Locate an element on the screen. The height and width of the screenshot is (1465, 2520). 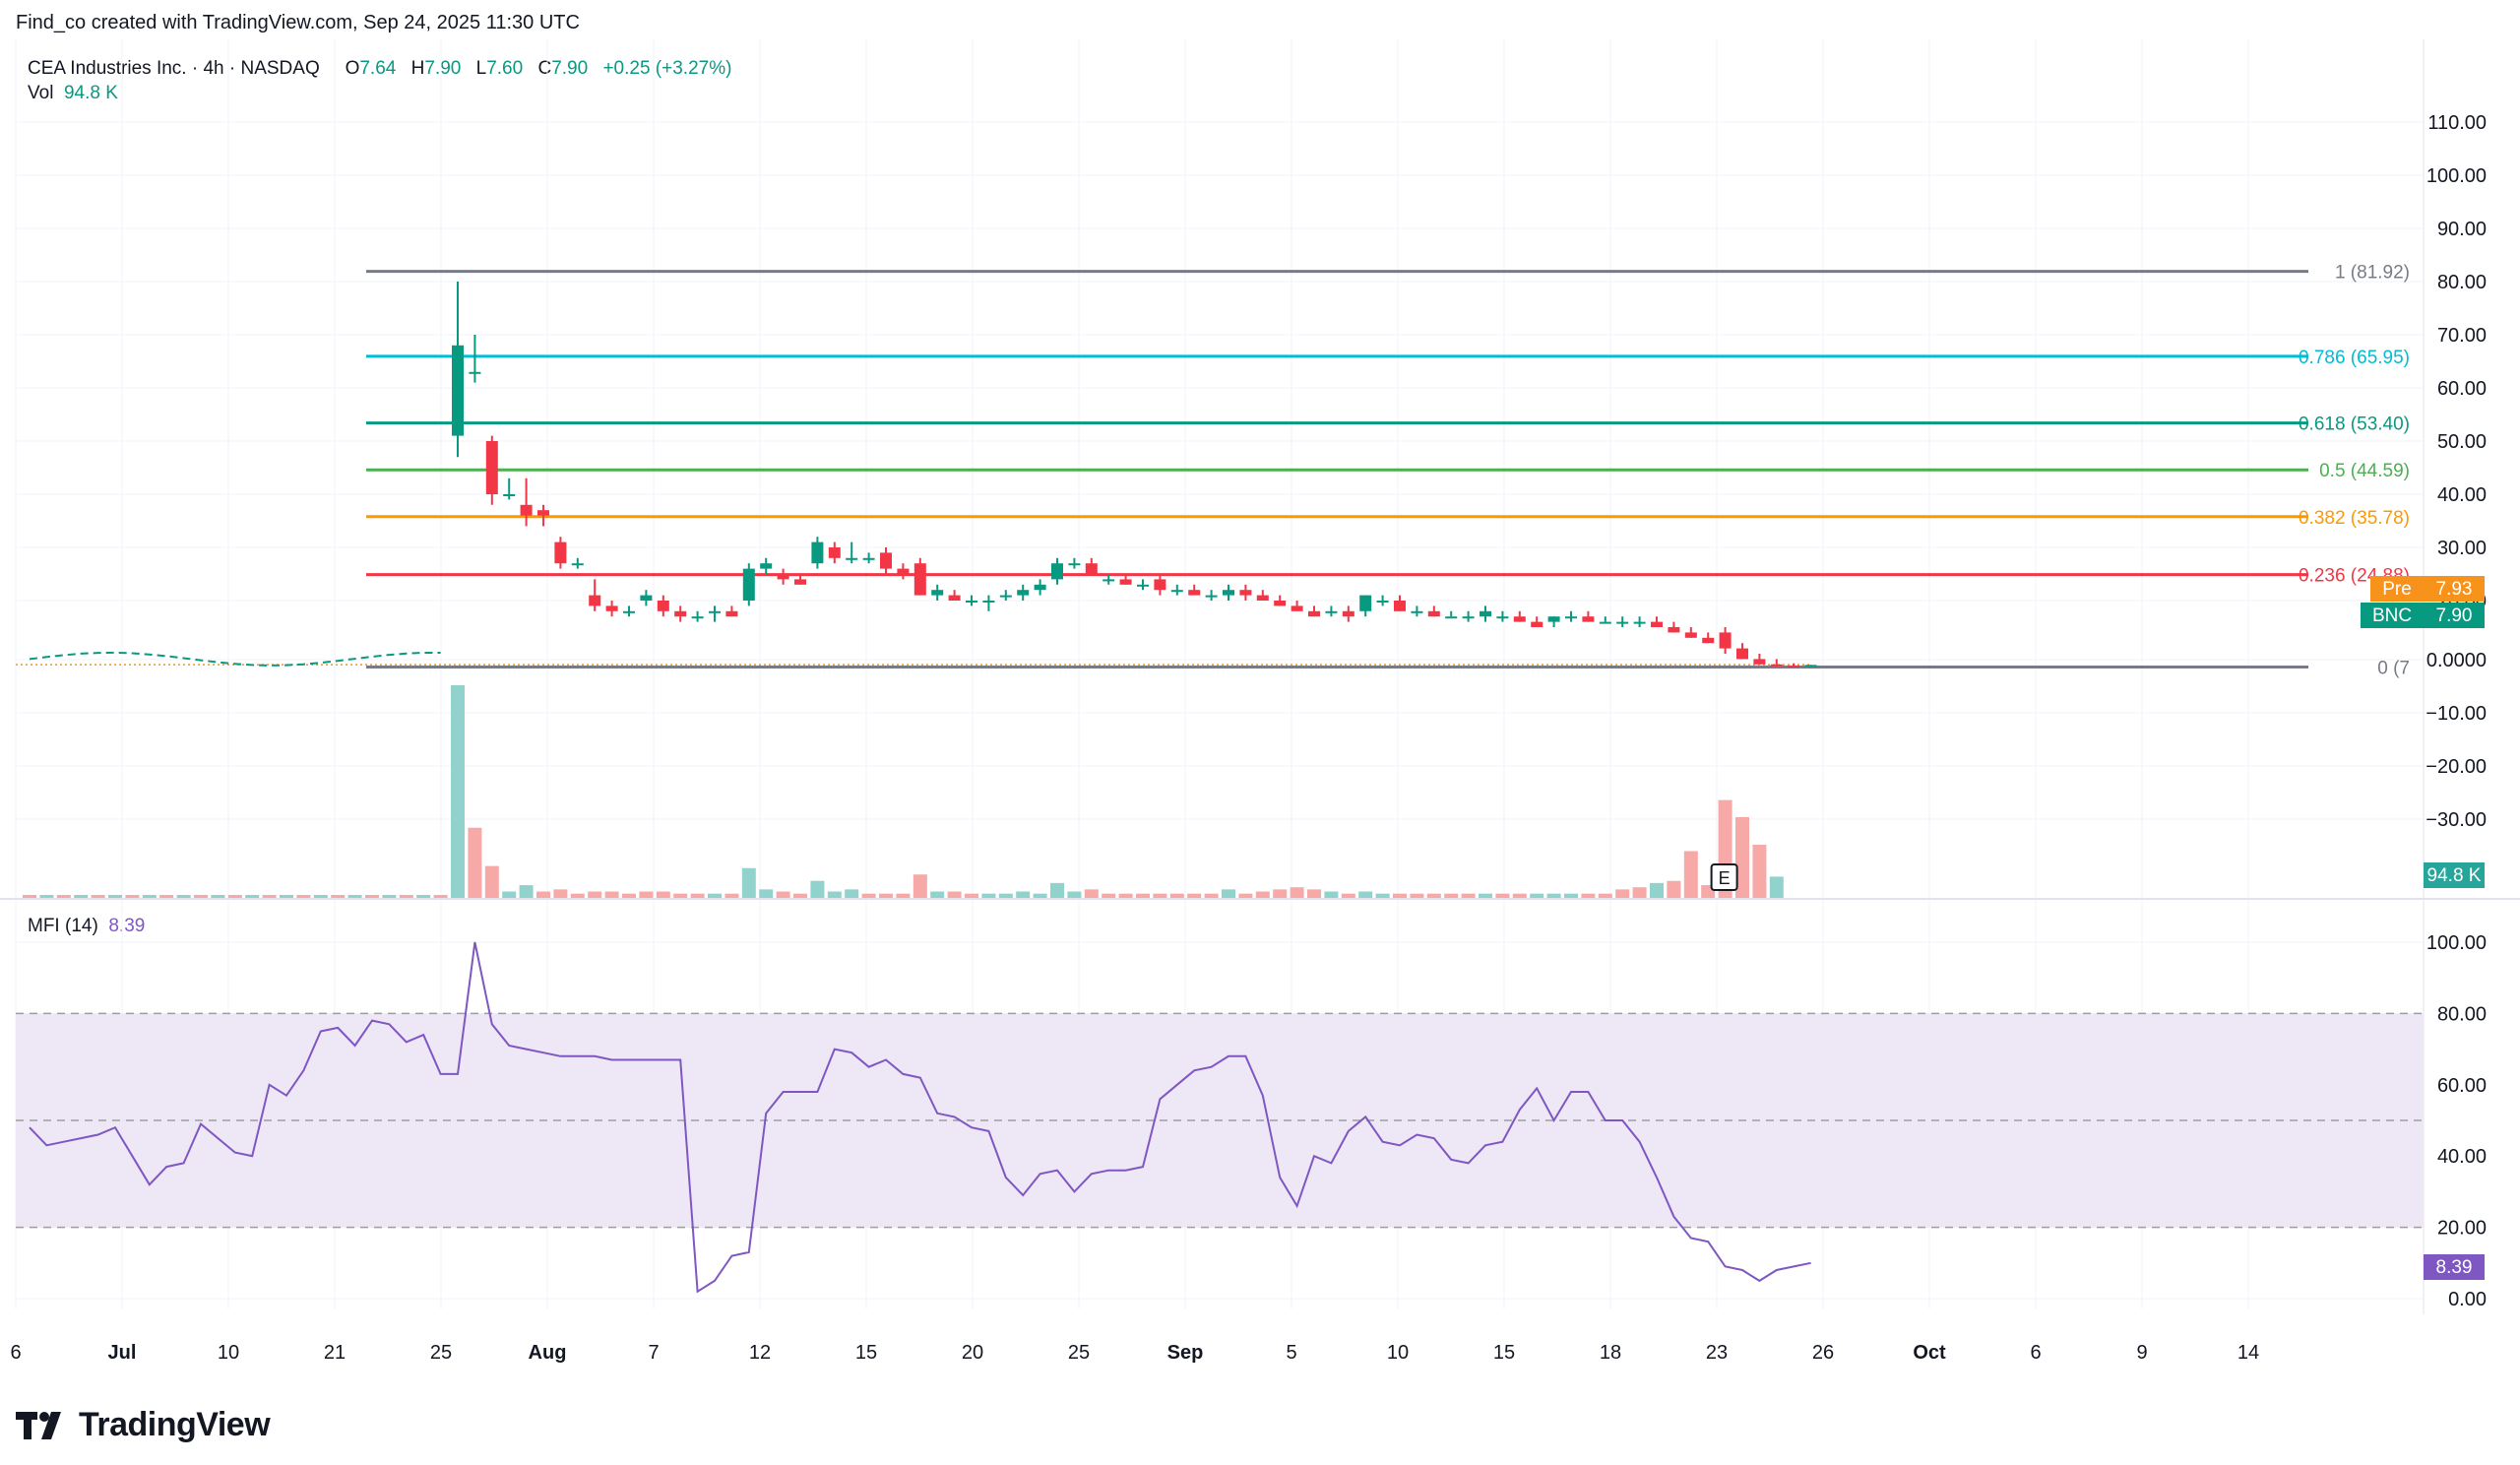
volume-series is located at coordinates (903, 792).